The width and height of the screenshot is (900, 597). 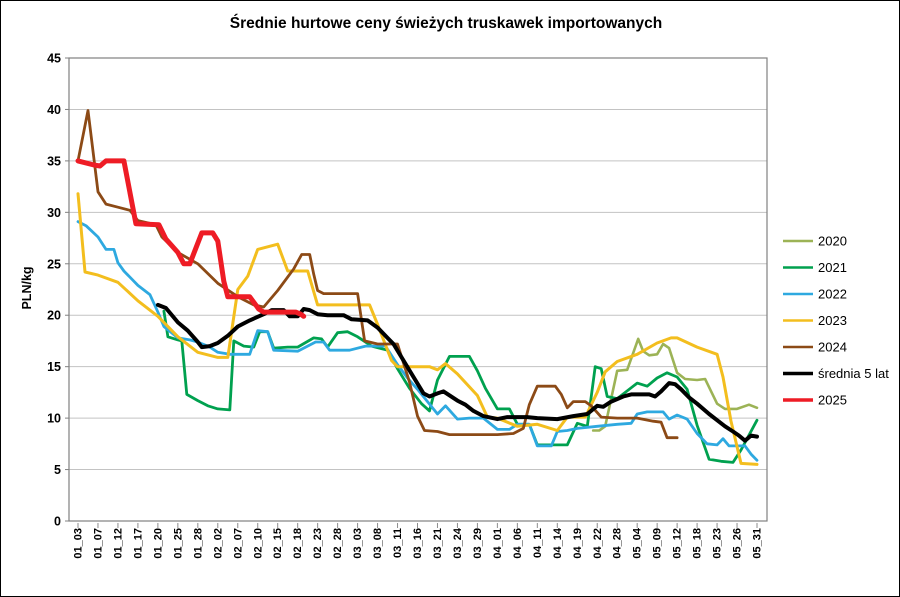 What do you see at coordinates (678, 543) in the screenshot?
I see `x-axis-tick-label: 05_12` at bounding box center [678, 543].